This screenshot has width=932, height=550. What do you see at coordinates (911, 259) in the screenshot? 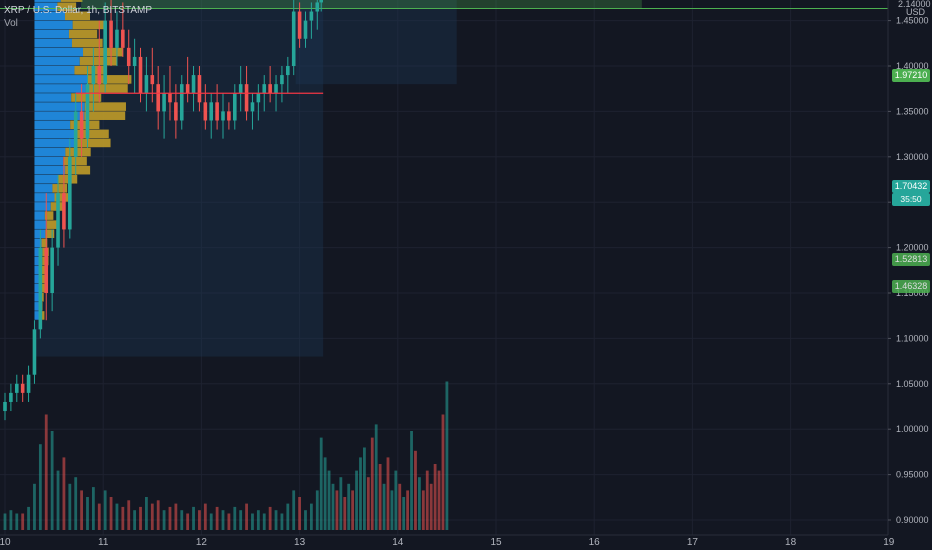
I see `zone-top-price-tag: 1.52813` at bounding box center [911, 259].